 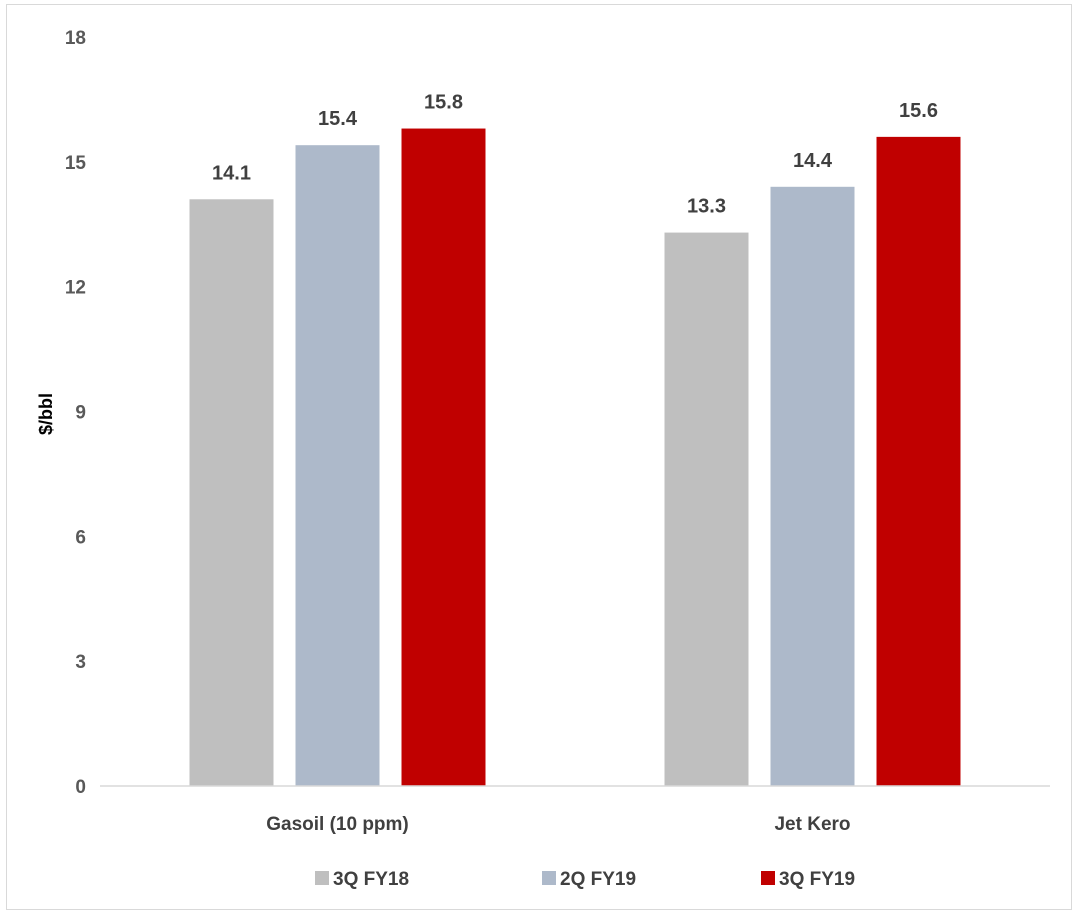 I want to click on legend-label: 3Q FY19, so click(x=817, y=879).